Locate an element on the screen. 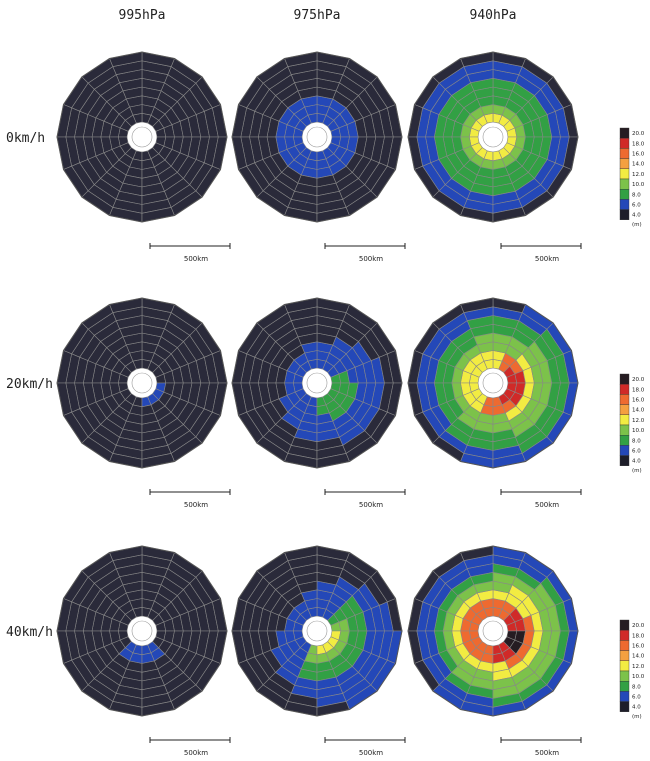 The width and height of the screenshot is (650, 761). row-label: 20km/h is located at coordinates (29, 384).